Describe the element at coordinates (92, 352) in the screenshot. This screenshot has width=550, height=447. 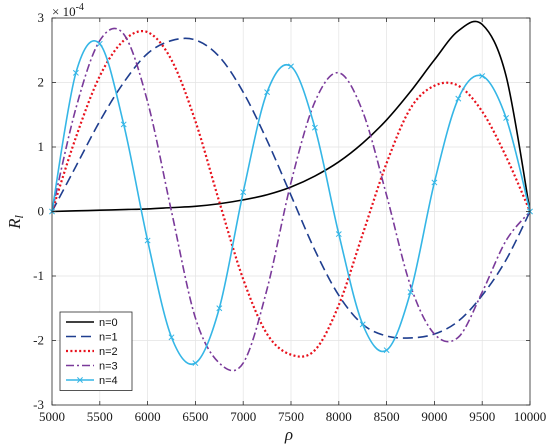
I see `legend-item: n=2` at that location.